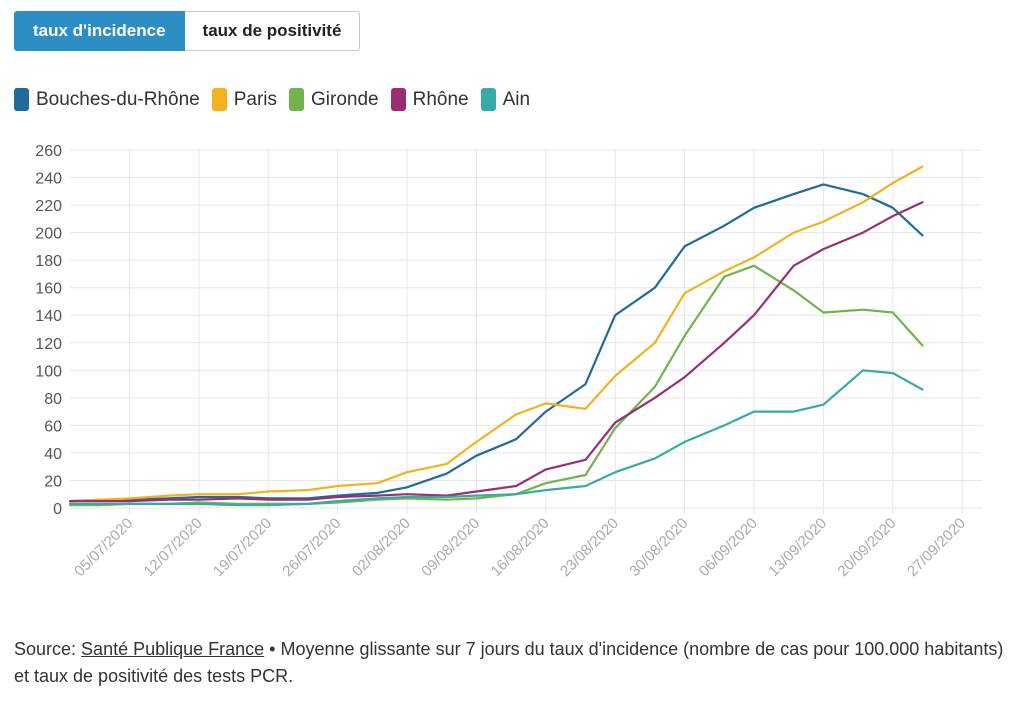 This screenshot has height=712, width=1024. I want to click on legend-label: Ain, so click(516, 99).